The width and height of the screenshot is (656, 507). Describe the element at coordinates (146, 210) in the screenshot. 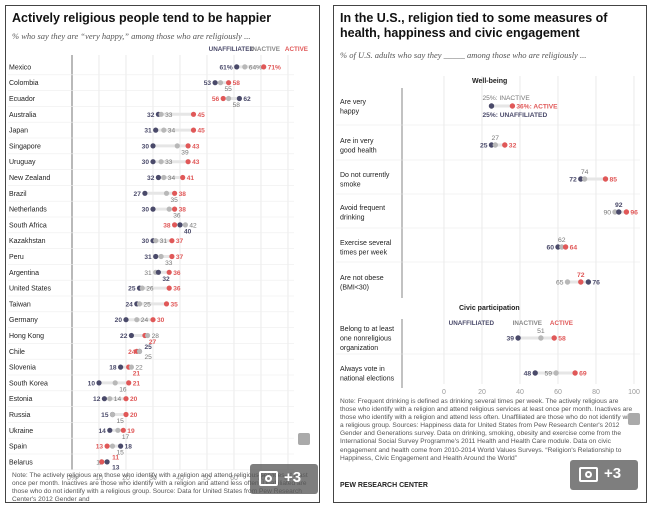

I see `unaffiliated-value-label: 30` at that location.